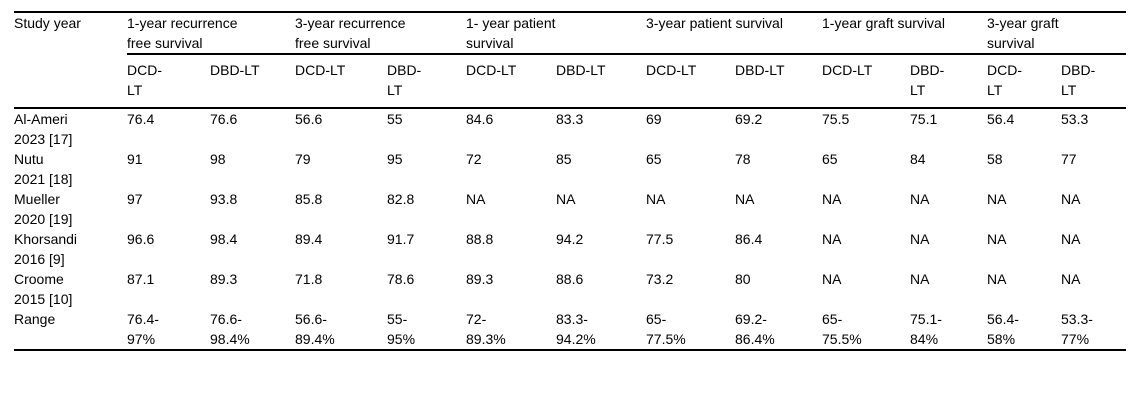  I want to click on table-cell: 84.6, so click(480, 119).